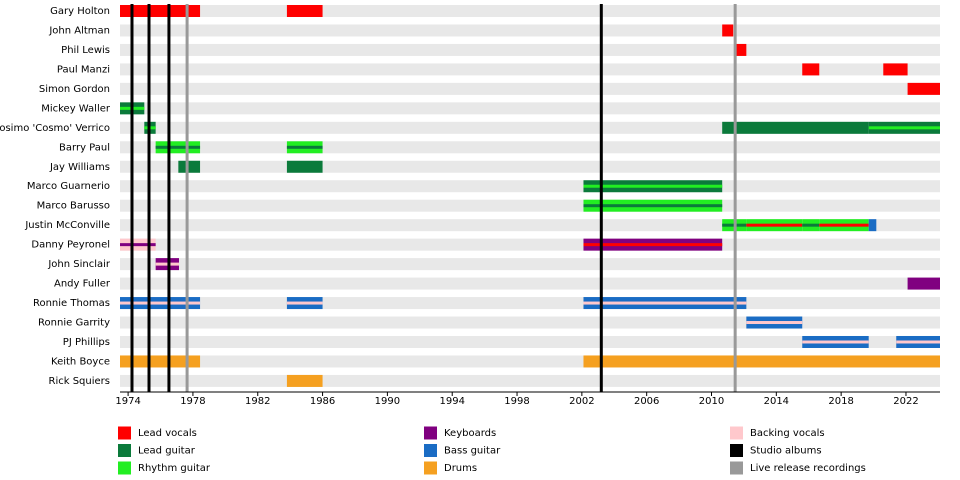  Describe the element at coordinates (460, 468) in the screenshot. I see `legend-label: Drums` at that location.